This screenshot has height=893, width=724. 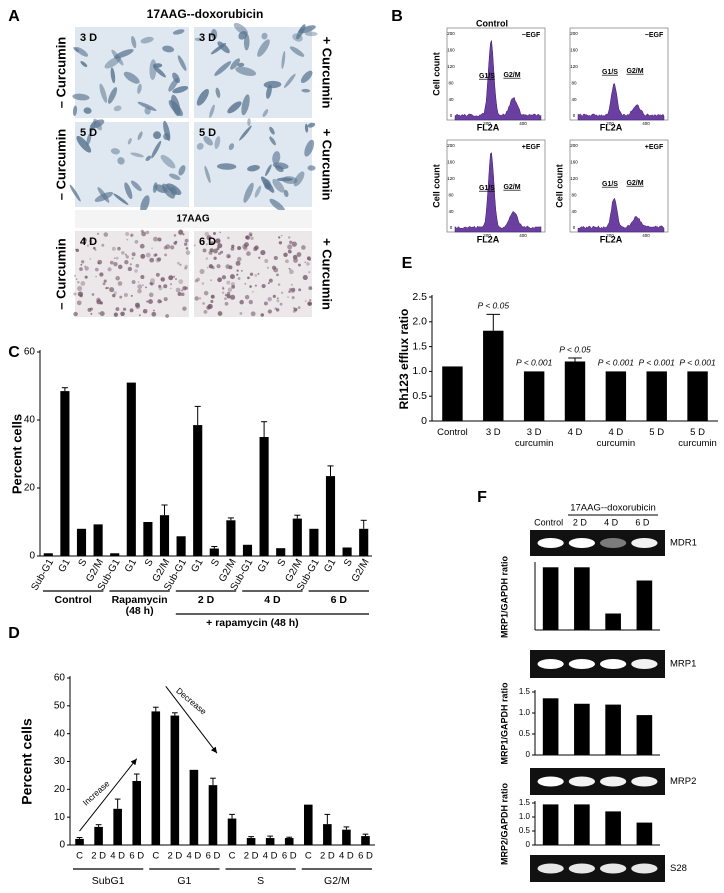 What do you see at coordinates (574, 194) in the screenshot?
I see `y-tick-label: 80` at bounding box center [574, 194].